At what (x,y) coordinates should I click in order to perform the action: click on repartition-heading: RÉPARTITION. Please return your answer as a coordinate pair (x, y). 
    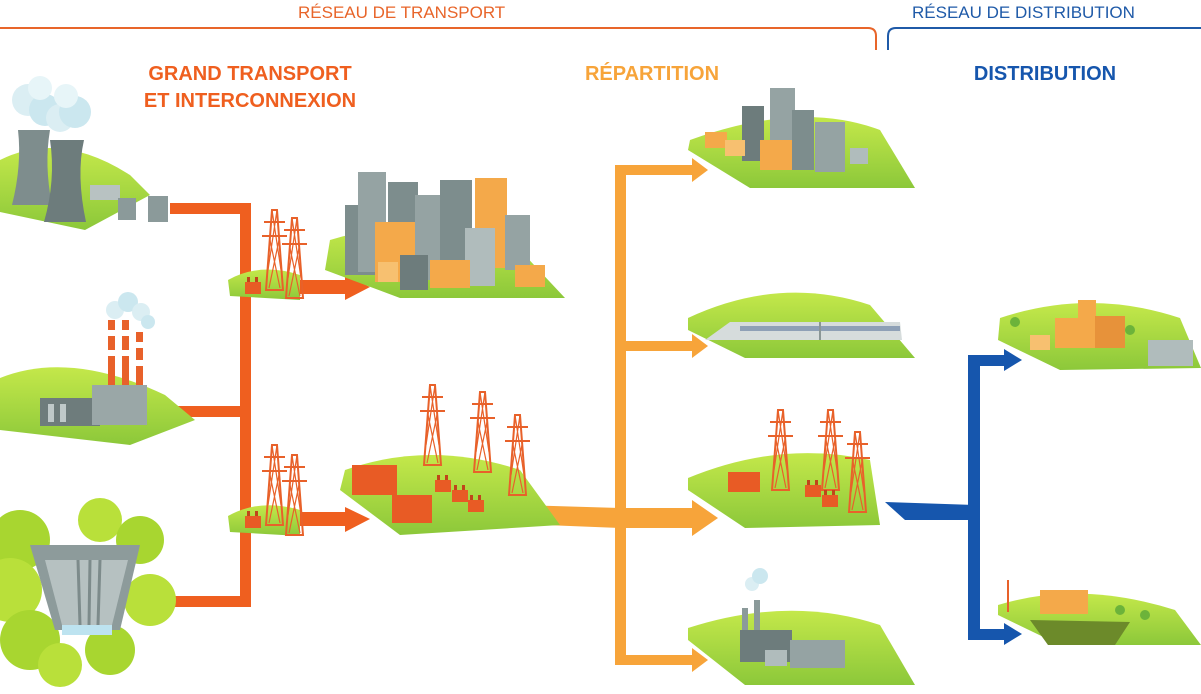
    Looking at the image, I should click on (652, 74).